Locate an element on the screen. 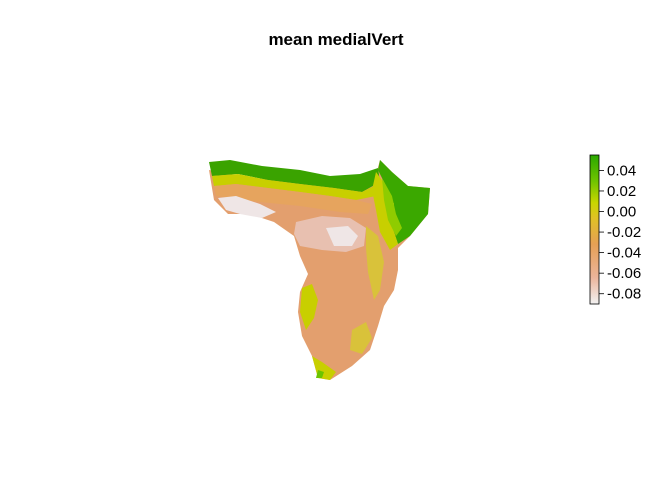 The height and width of the screenshot is (480, 672). legend-tick-label: -0.08 is located at coordinates (624, 294).